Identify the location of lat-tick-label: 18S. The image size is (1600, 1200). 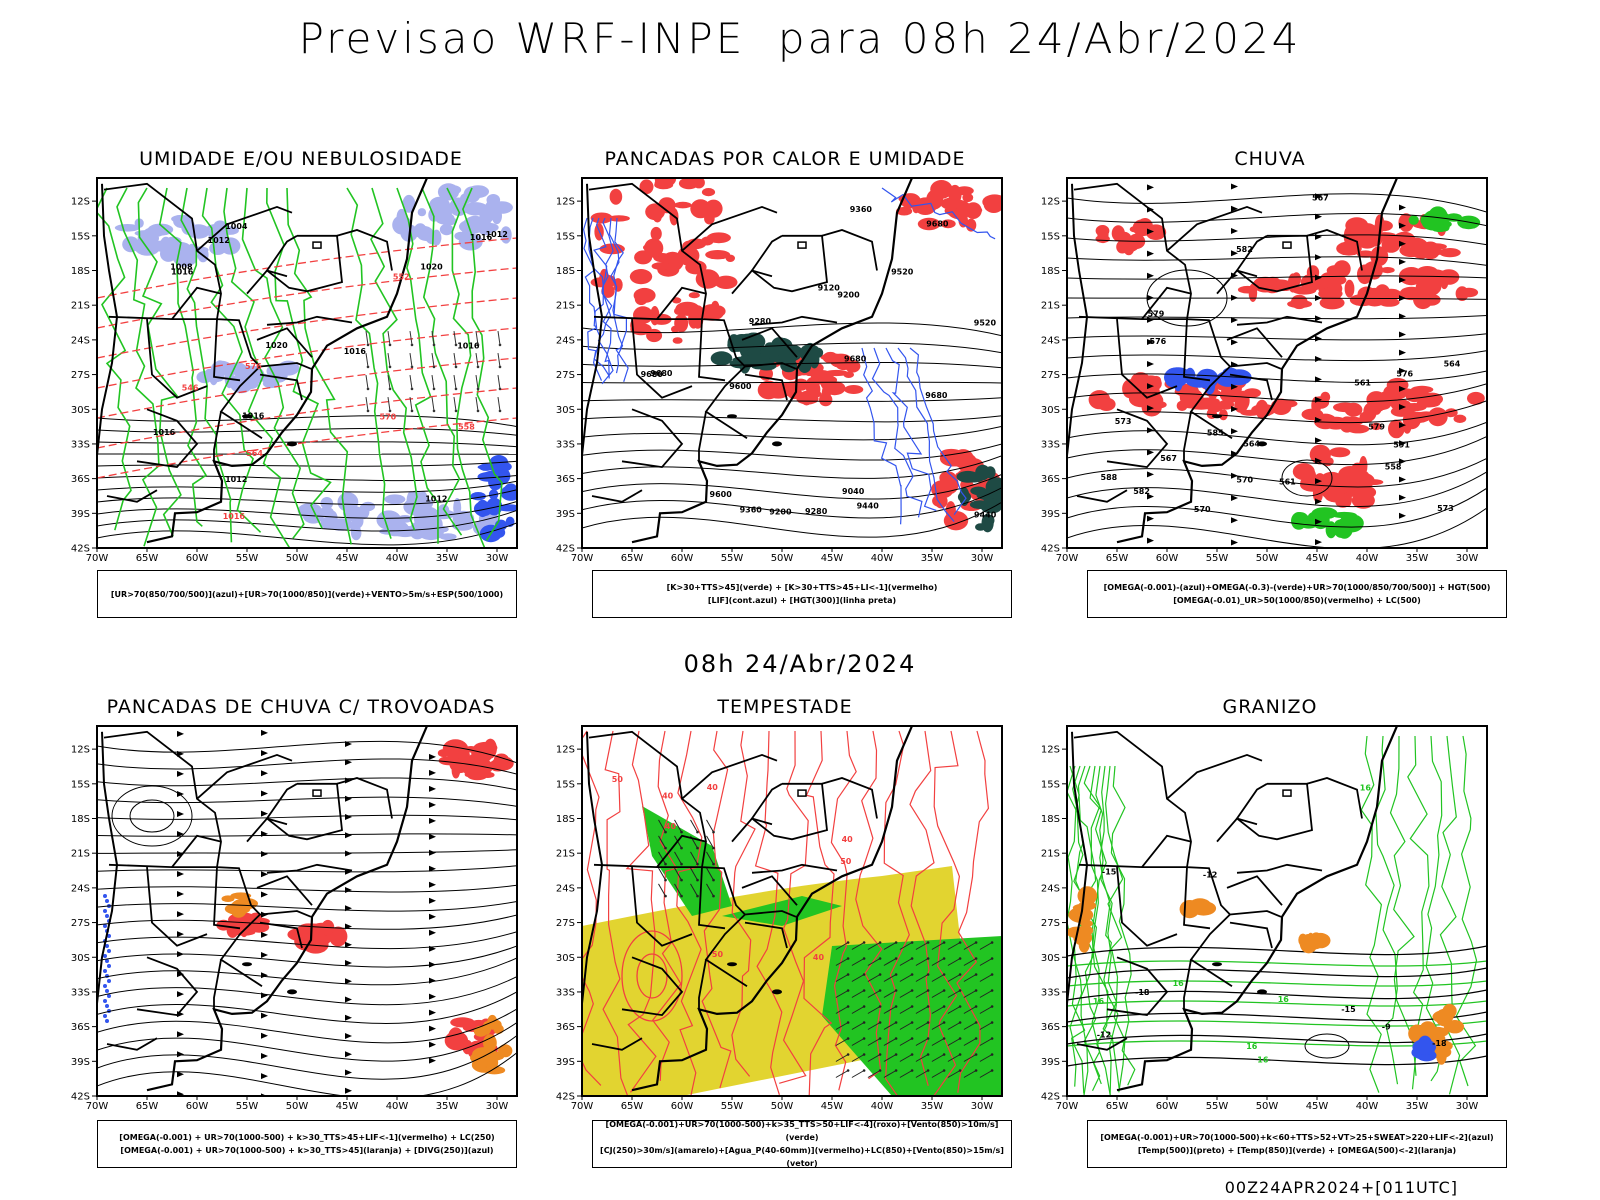
(80, 271).